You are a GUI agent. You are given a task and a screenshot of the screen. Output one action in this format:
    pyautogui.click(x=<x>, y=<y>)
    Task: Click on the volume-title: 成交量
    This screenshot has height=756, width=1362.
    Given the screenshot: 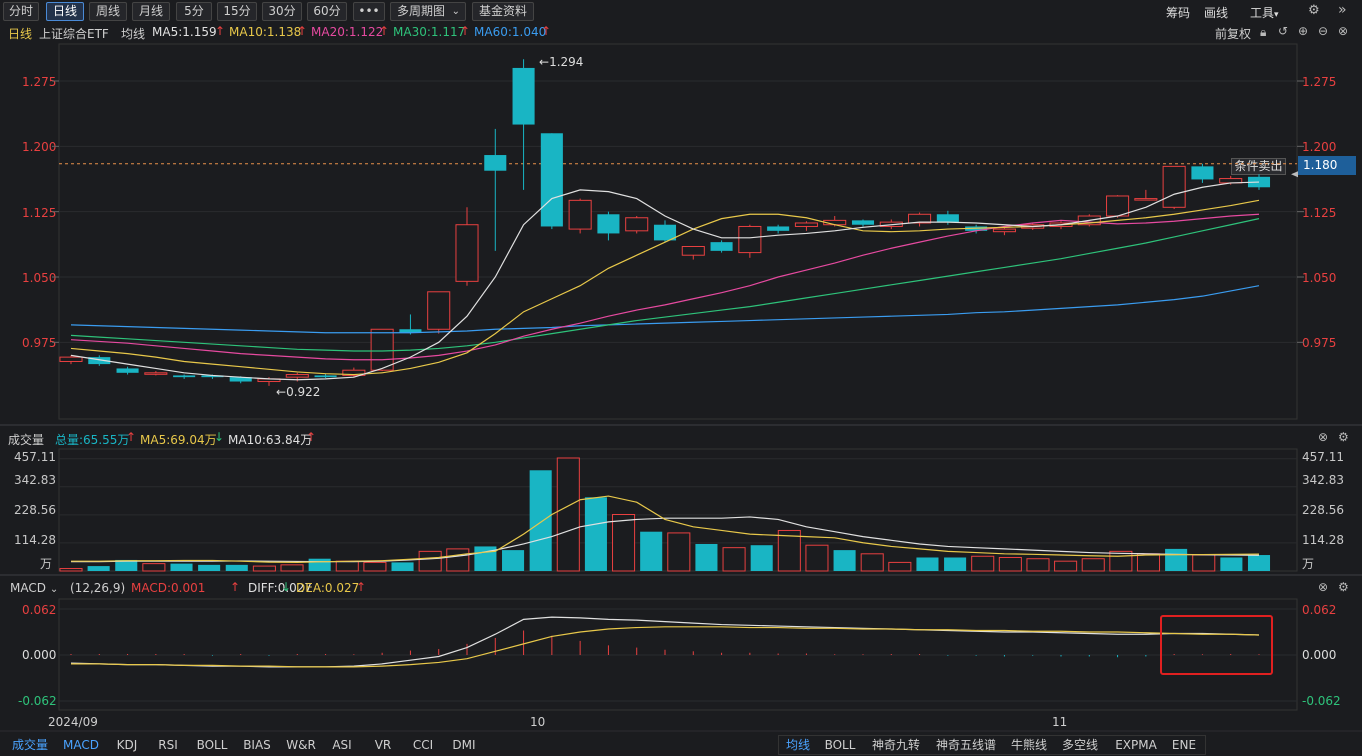 What is the action you would take?
    pyautogui.click(x=26, y=440)
    